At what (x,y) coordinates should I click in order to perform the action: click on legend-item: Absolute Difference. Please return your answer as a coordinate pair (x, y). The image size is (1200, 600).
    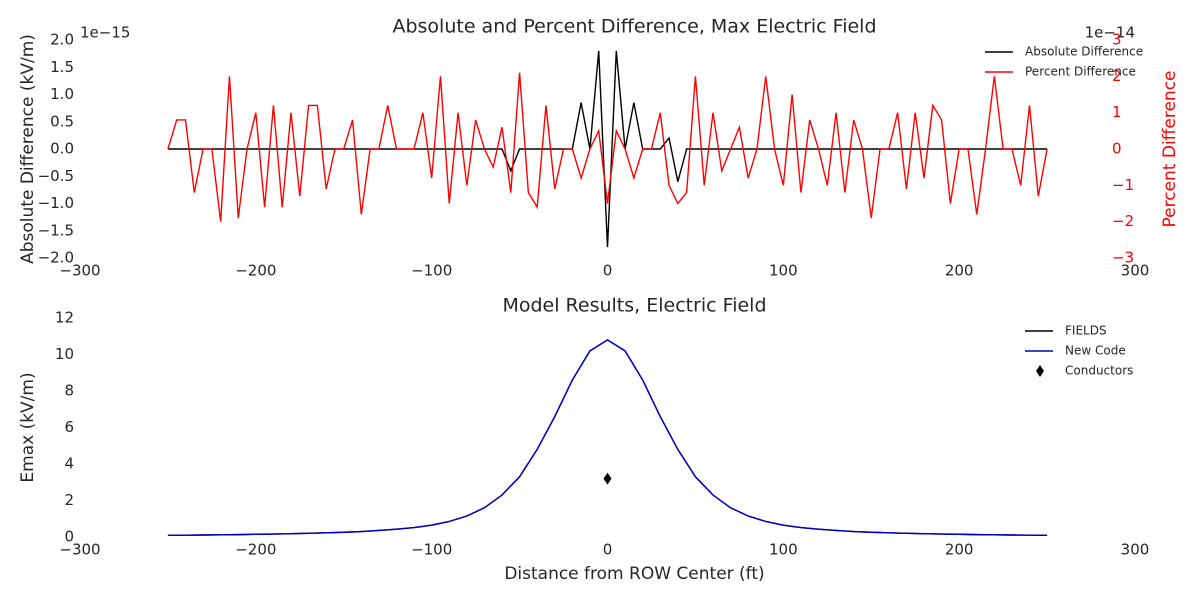
    Looking at the image, I should click on (1064, 52).